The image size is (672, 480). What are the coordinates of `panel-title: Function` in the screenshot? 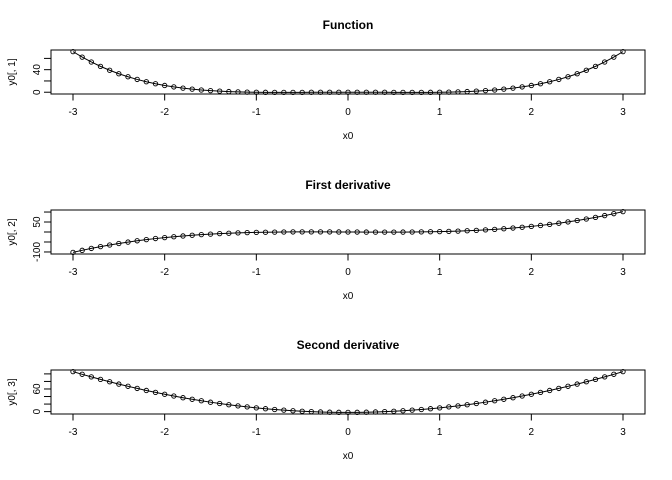 It's located at (348, 25).